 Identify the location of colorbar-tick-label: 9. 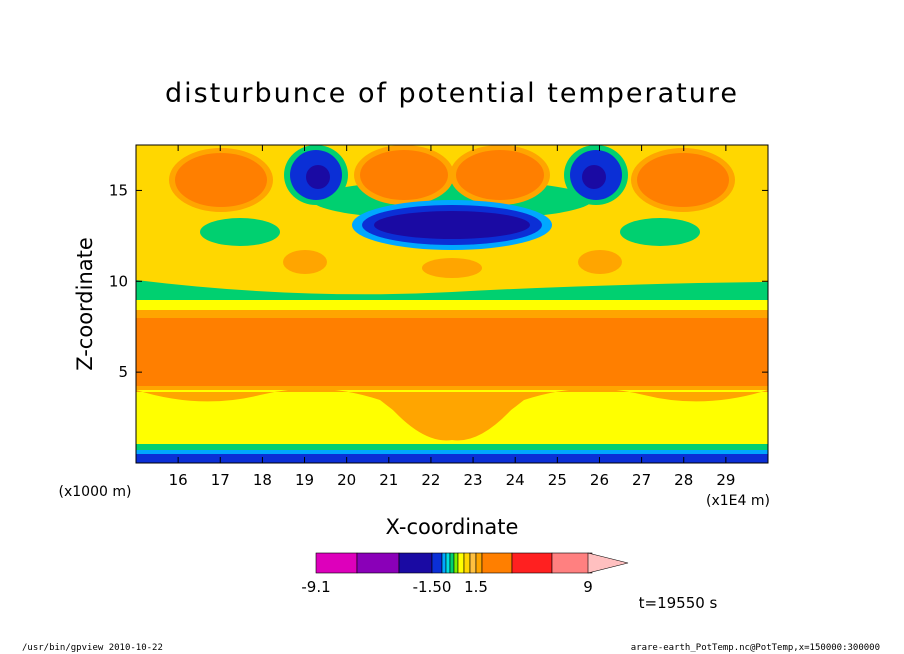
(588, 587).